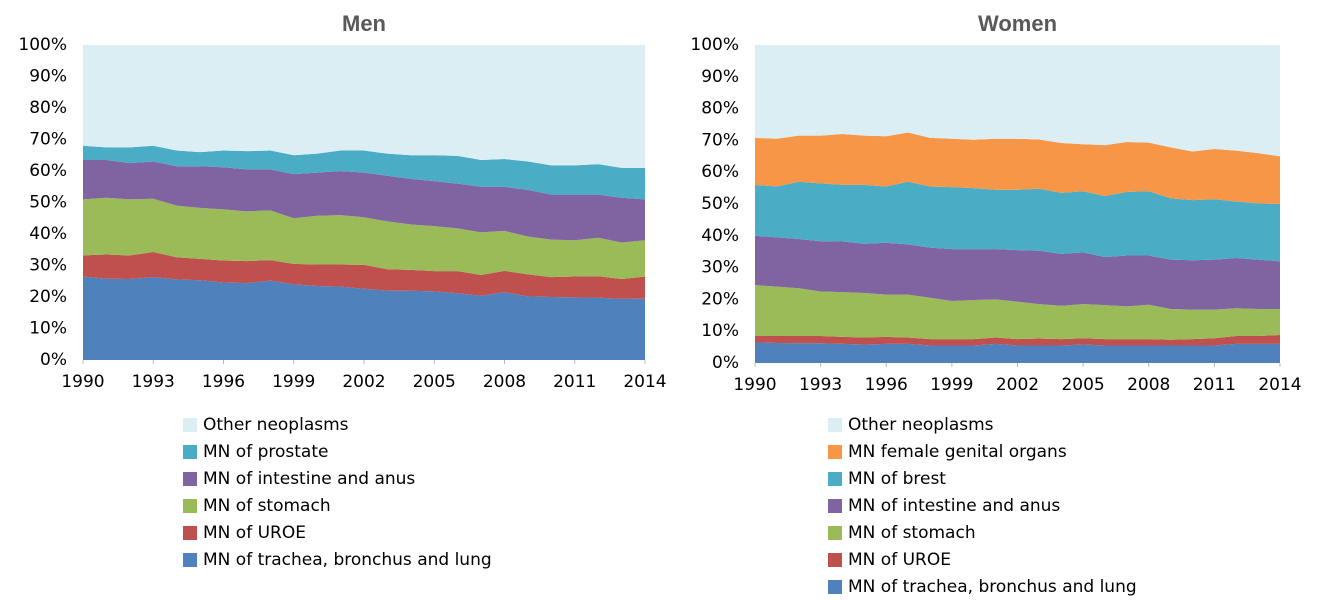 This screenshot has width=1320, height=600. I want to click on chart-title: Women, so click(1017, 23).